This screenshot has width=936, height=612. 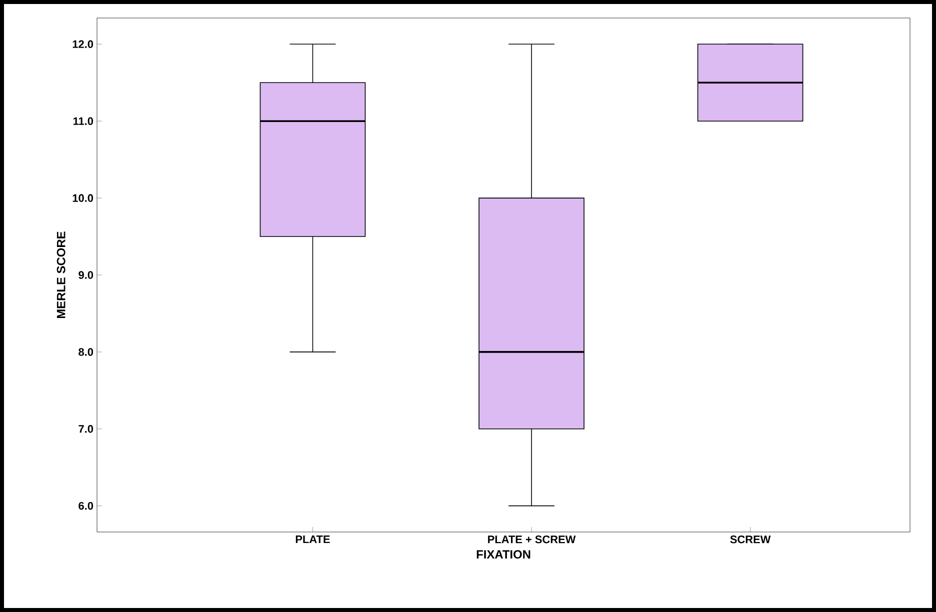 I want to click on y-axis-title: MERLE SCORE, so click(x=61, y=275).